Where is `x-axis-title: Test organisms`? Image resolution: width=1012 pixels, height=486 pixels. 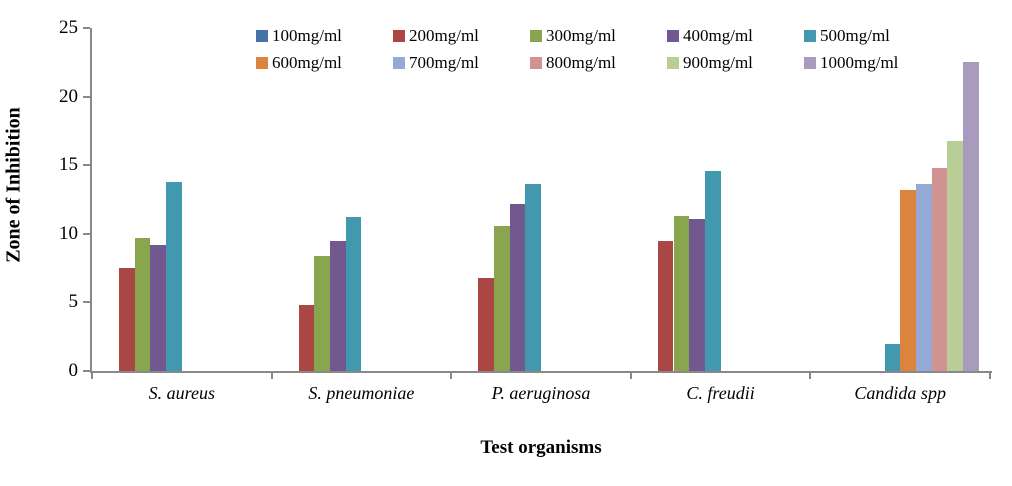
x-axis-title: Test organisms is located at coordinates (541, 447).